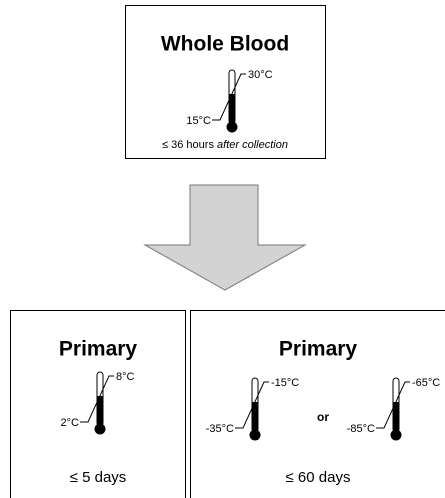  Describe the element at coordinates (70, 423) in the screenshot. I see `low-temp: 2°C` at that location.